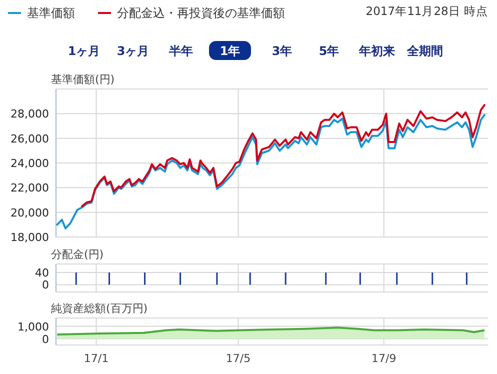 The image size is (497, 374). What do you see at coordinates (33, 327) in the screenshot?
I see `y-tick-label: 1,000` at bounding box center [33, 327].